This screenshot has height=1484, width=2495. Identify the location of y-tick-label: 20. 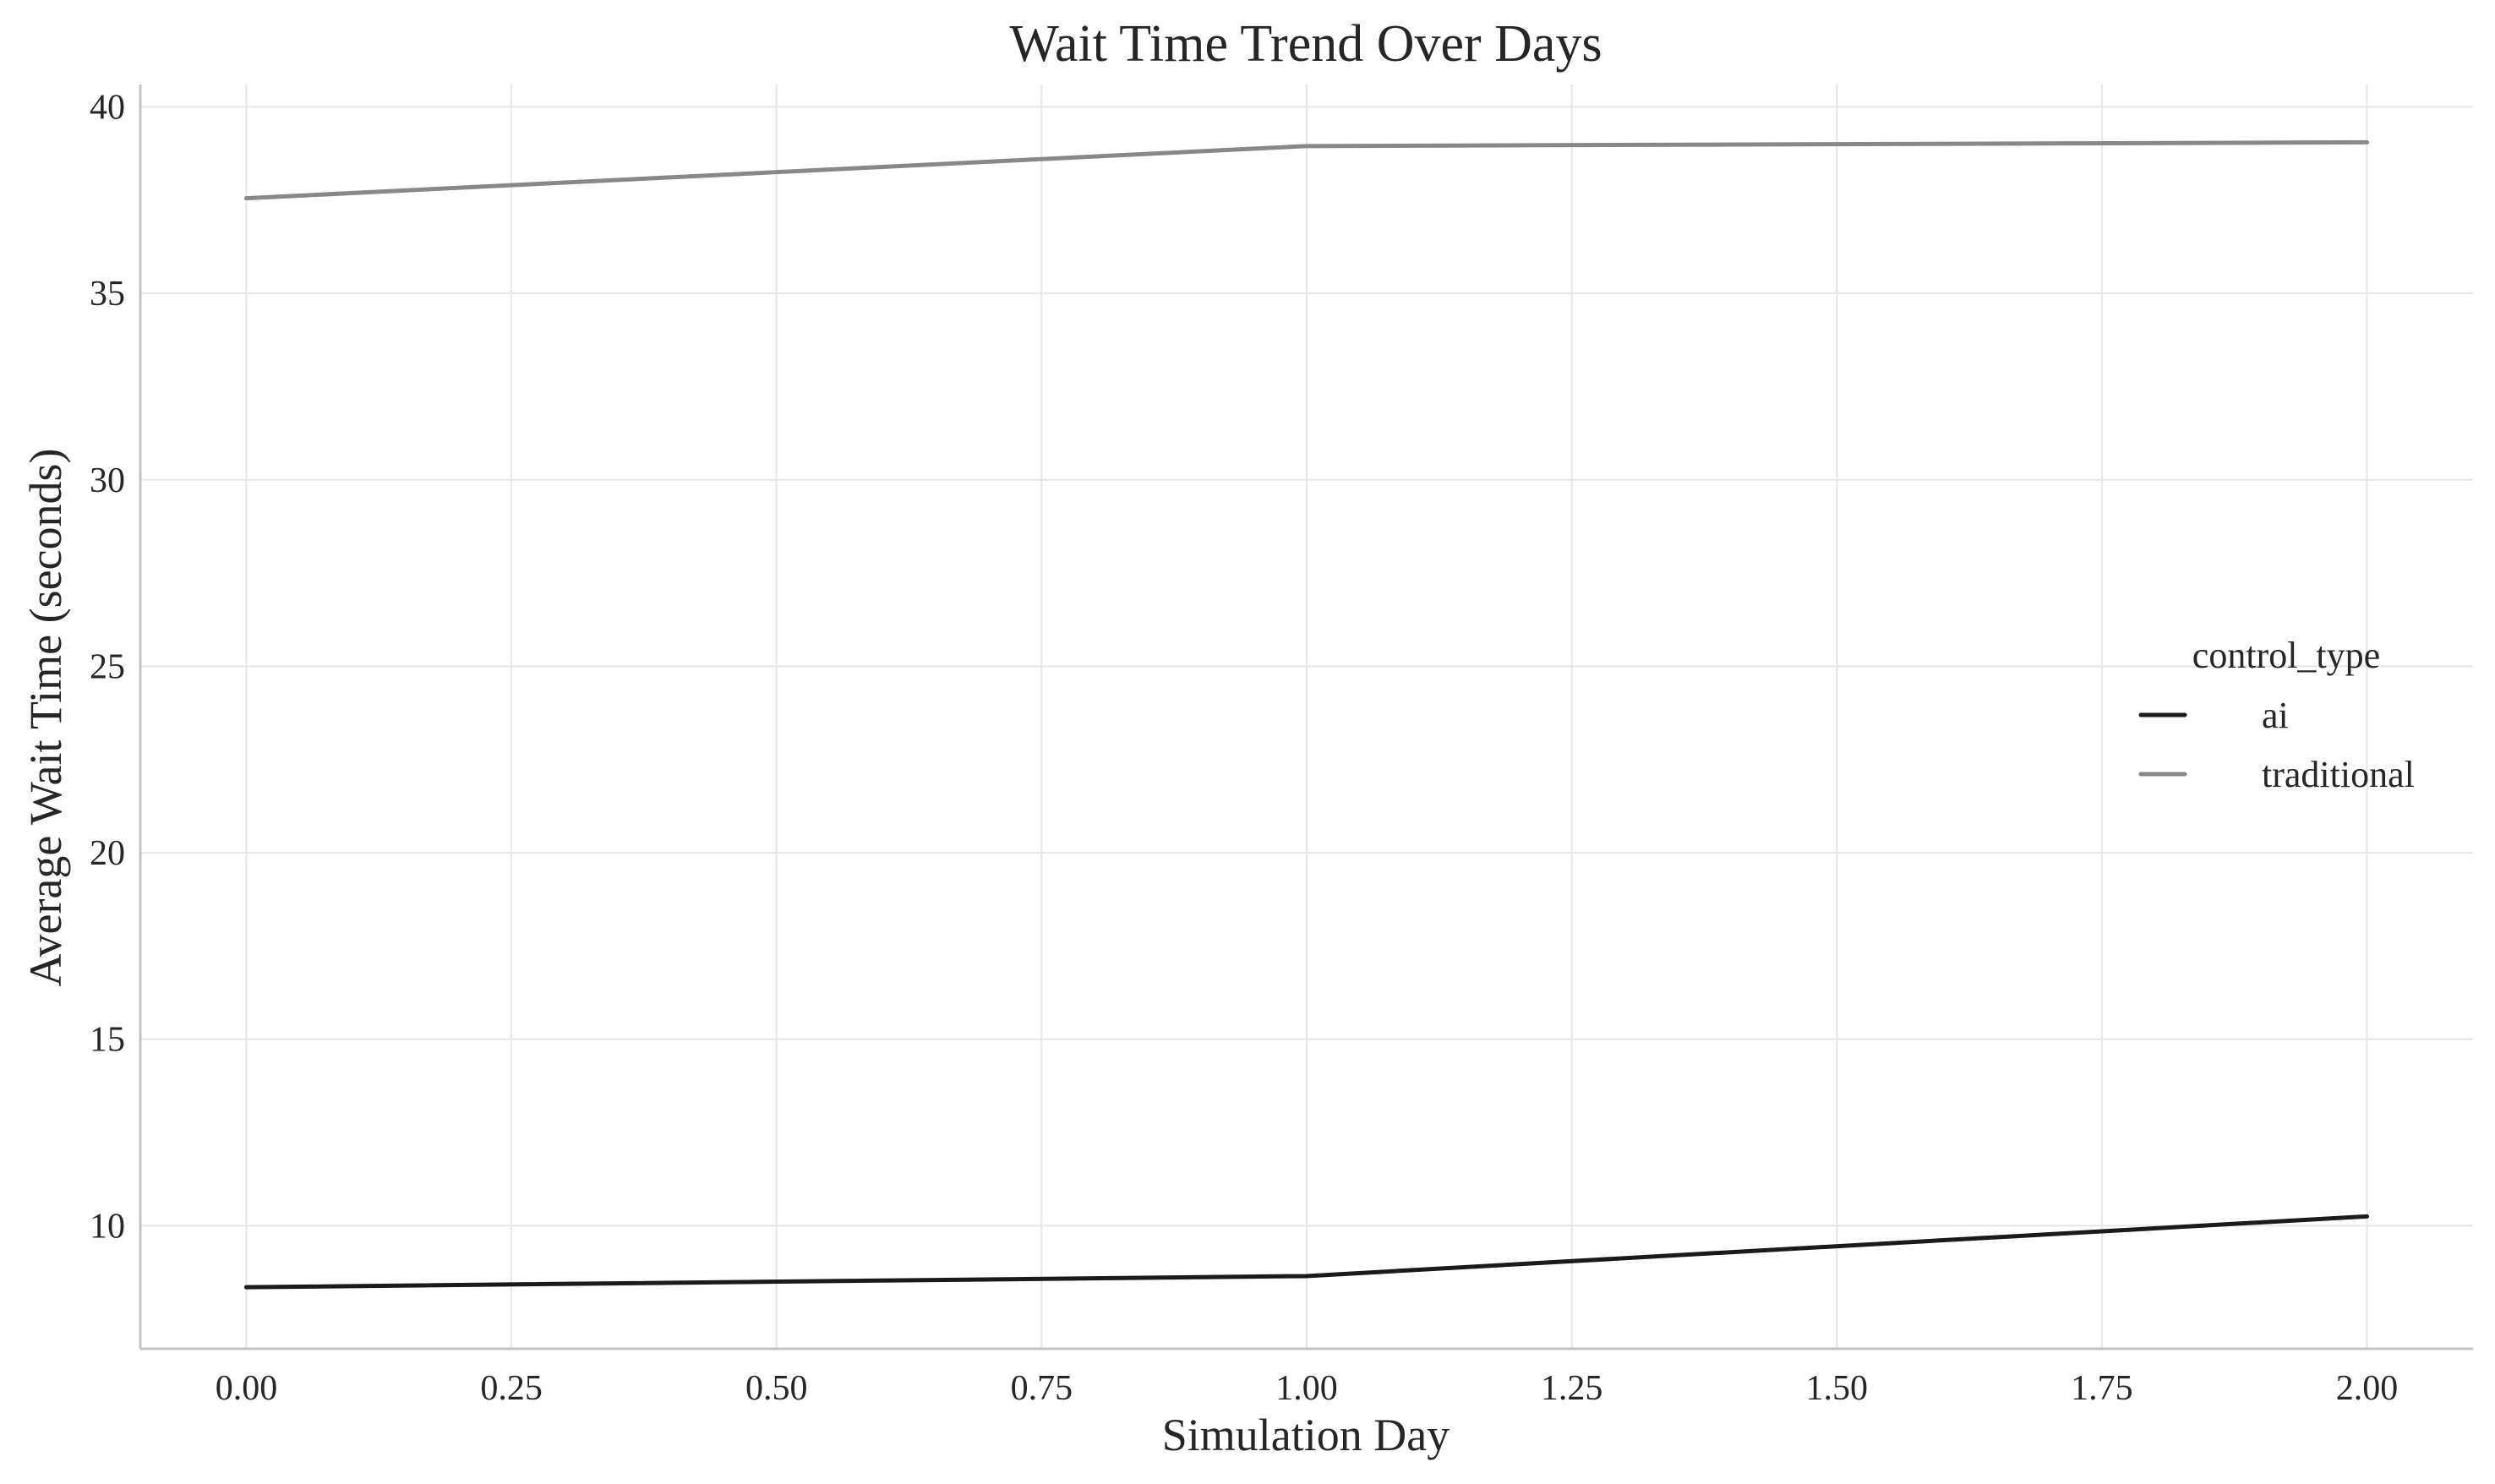
(107, 854).